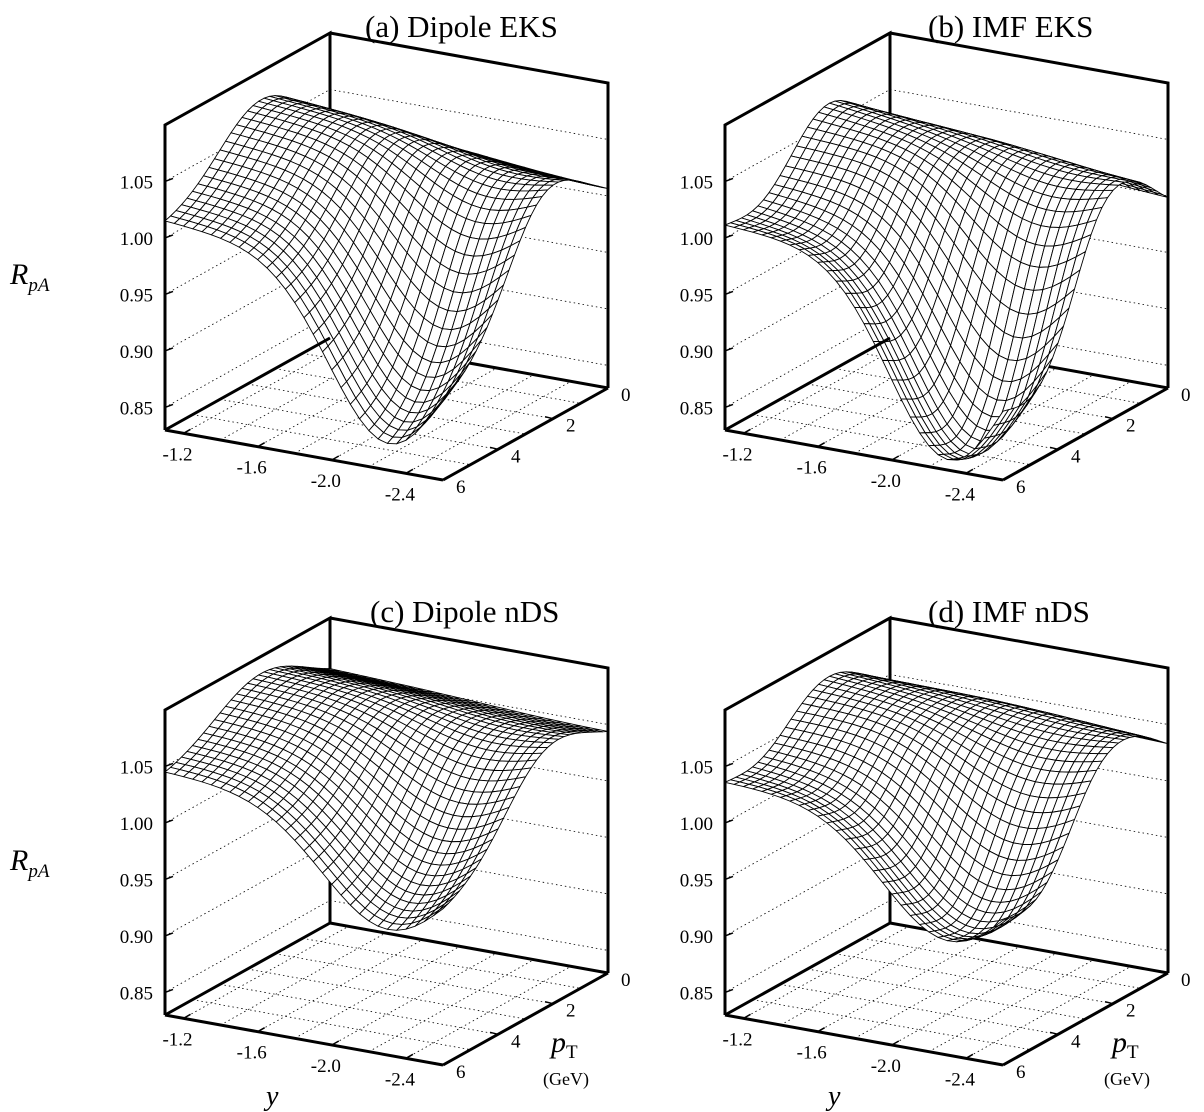 The height and width of the screenshot is (1112, 1204). I want to click on ztick-label: 0.90, so click(136, 937).